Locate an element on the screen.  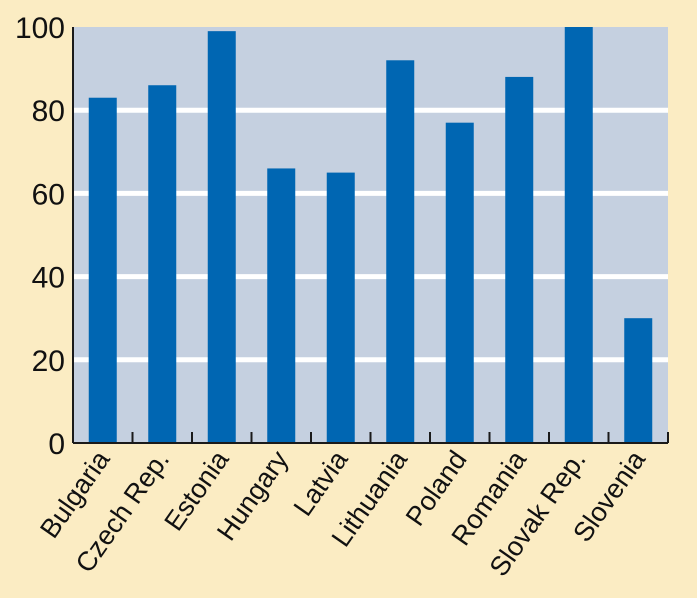
y-tick-label-20: 20 is located at coordinates (48, 361).